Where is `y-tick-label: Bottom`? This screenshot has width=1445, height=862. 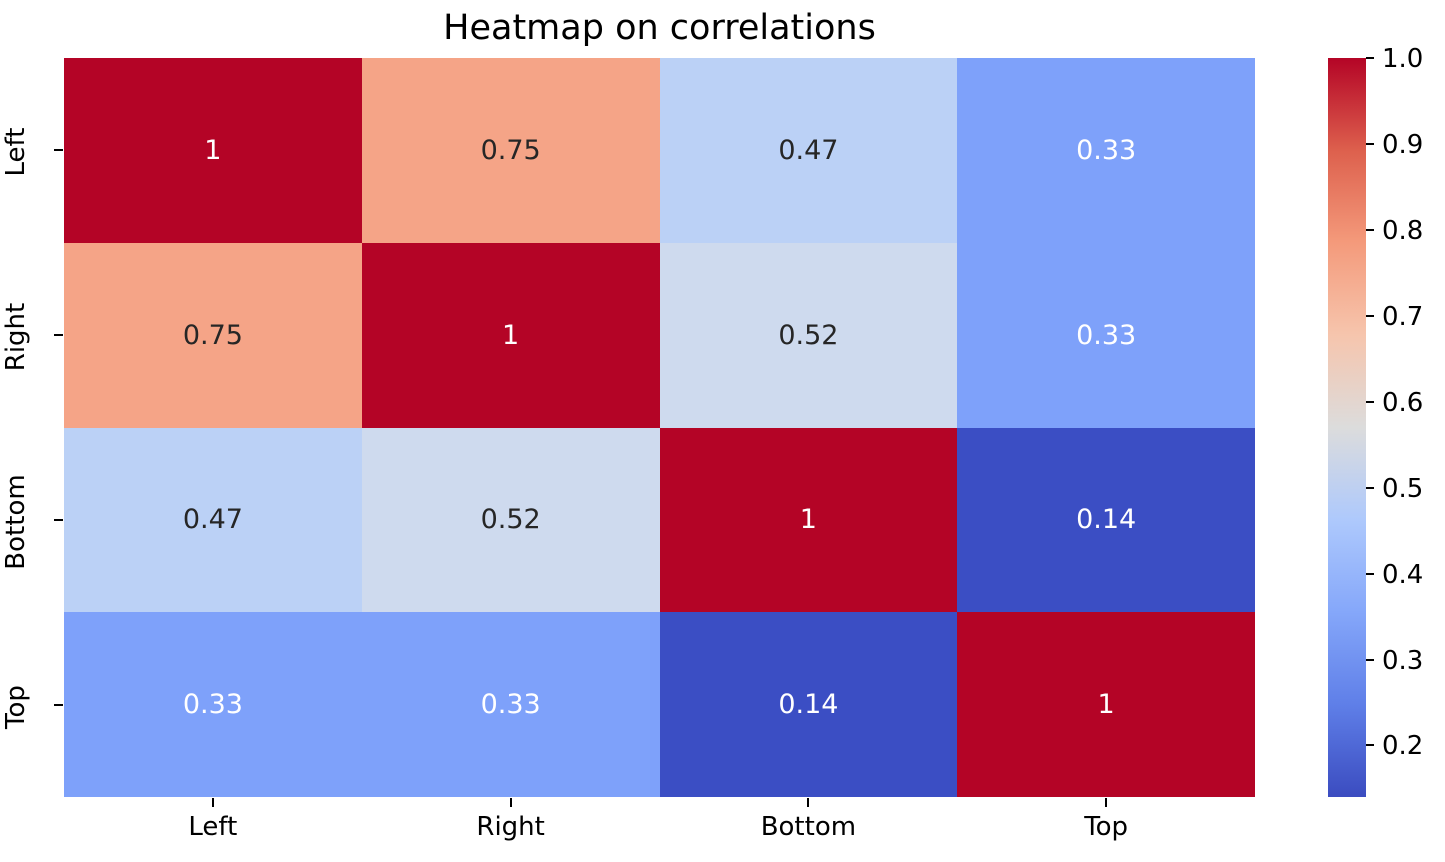
y-tick-label: Bottom is located at coordinates (16, 522).